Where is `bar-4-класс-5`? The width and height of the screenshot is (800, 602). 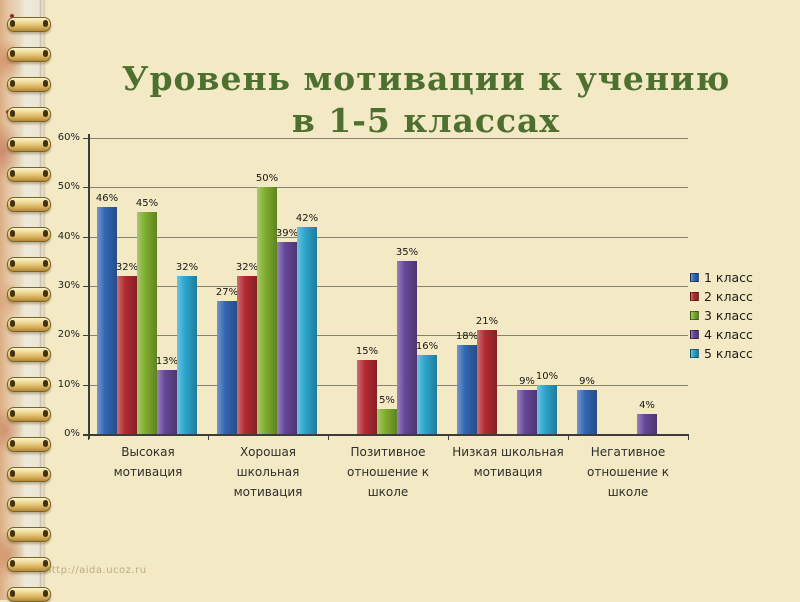
bar-4-класс-5 is located at coordinates (647, 424).